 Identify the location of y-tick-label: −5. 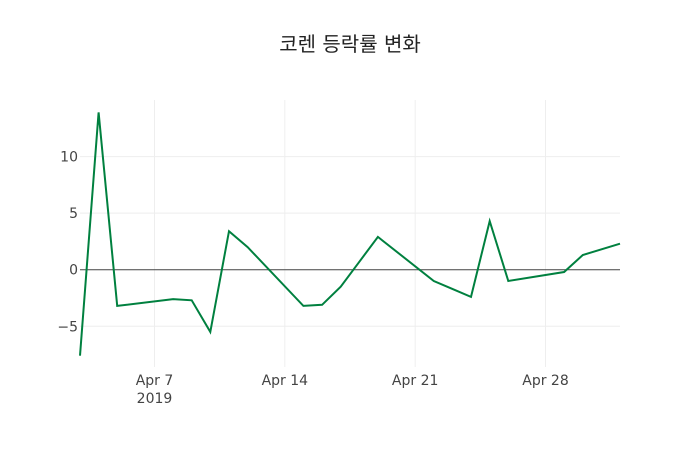
(67, 327).